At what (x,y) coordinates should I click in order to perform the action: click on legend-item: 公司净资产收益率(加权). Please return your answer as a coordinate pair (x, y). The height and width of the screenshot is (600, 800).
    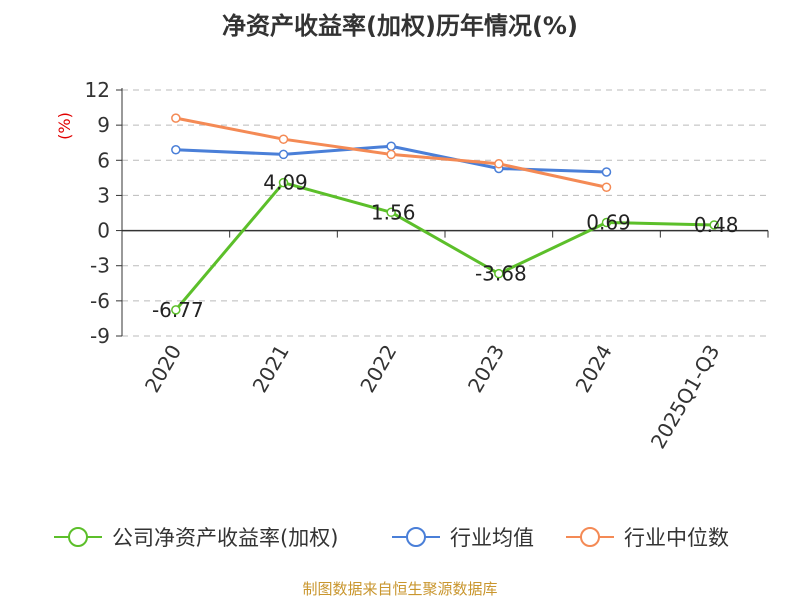
    Looking at the image, I should click on (196, 538).